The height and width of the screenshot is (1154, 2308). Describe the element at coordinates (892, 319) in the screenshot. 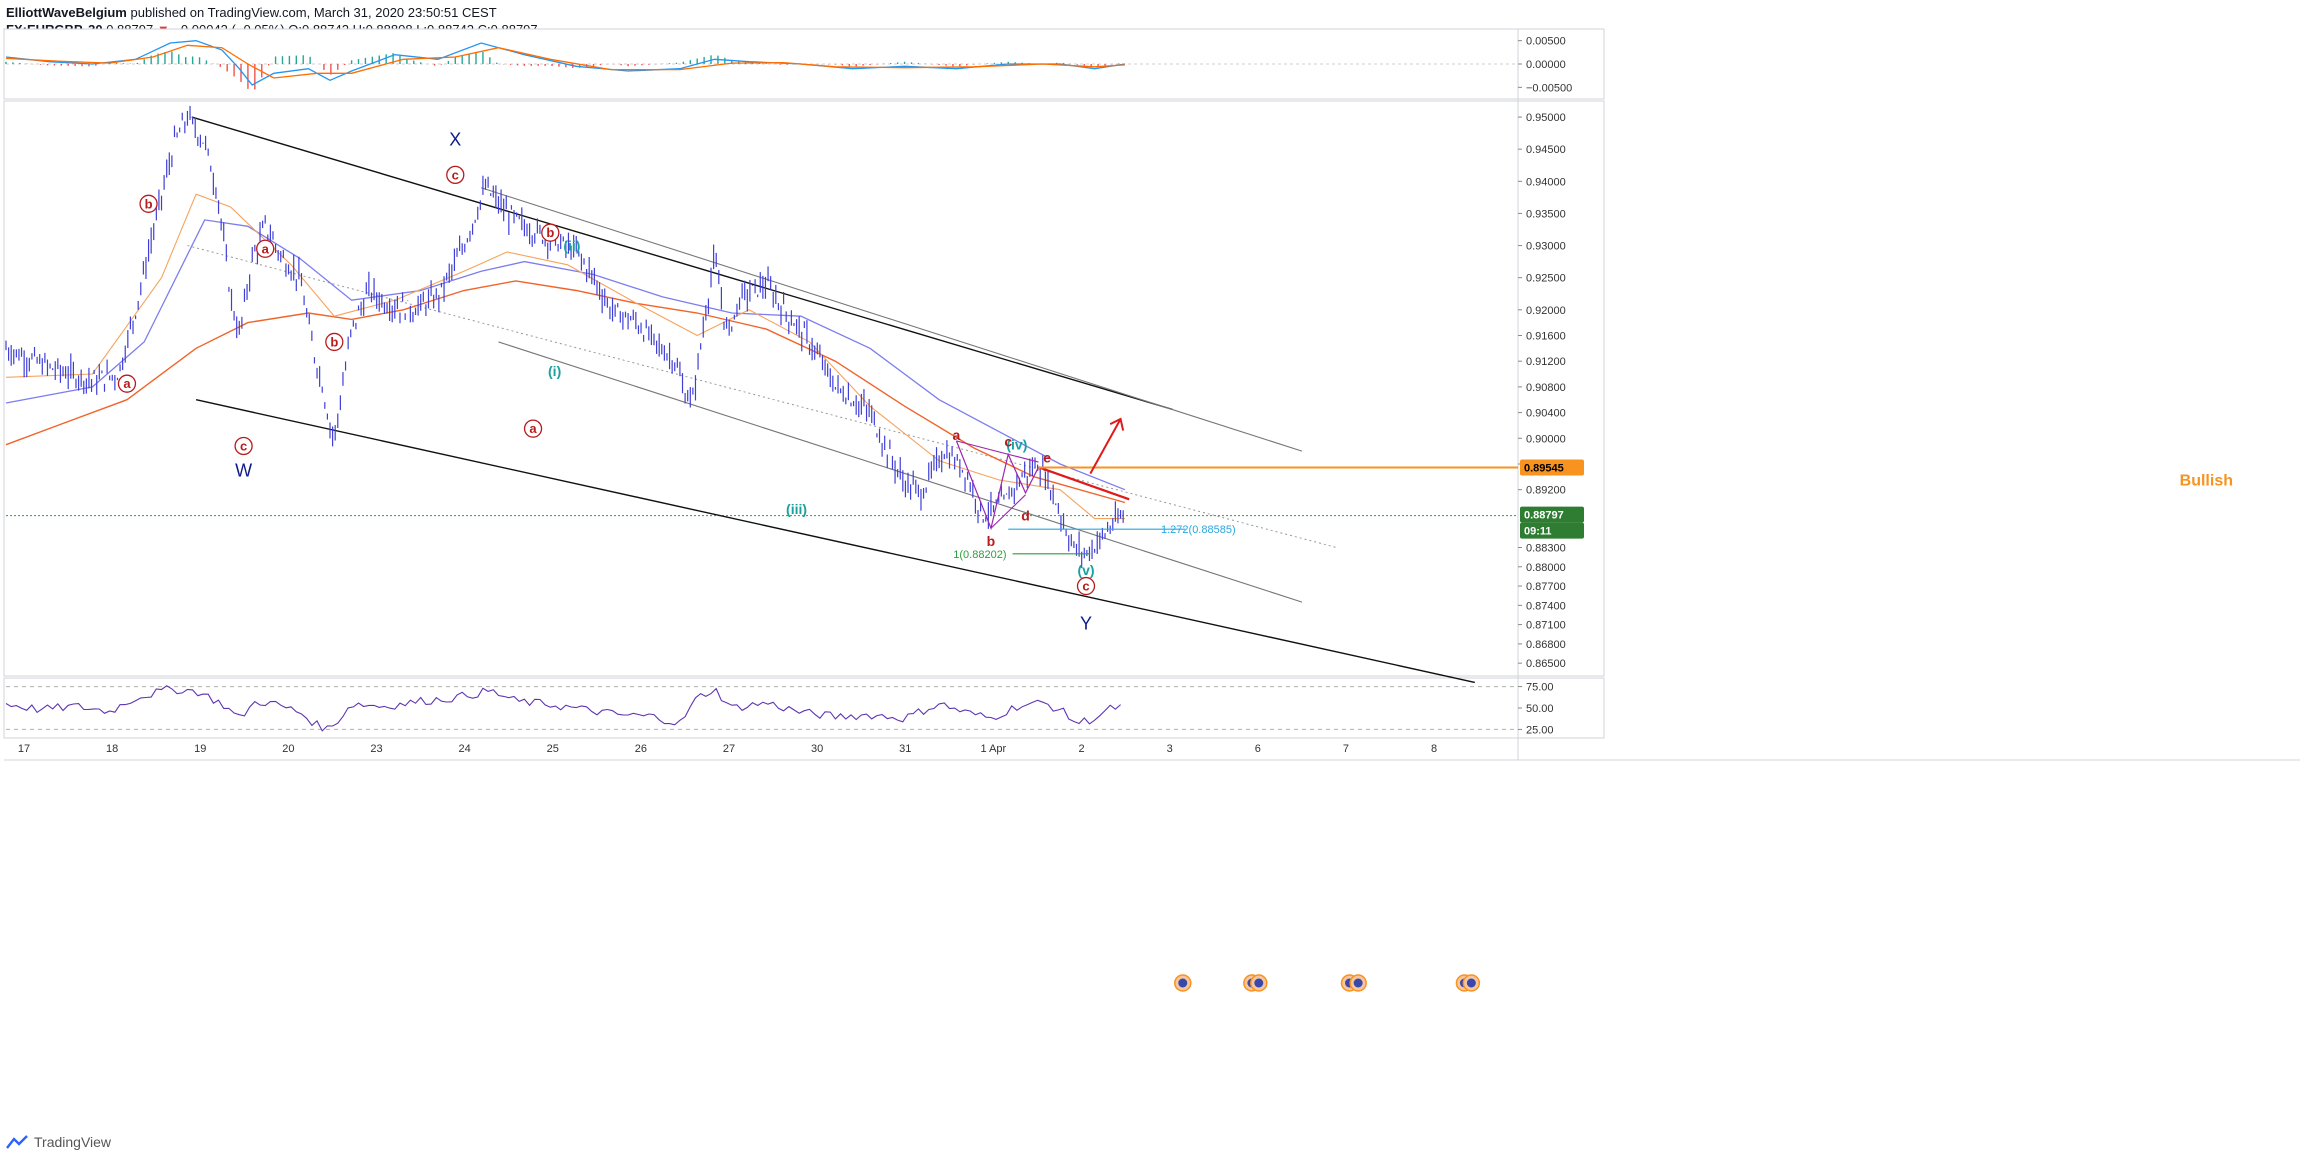

I see `inner-channel-upper-line` at that location.